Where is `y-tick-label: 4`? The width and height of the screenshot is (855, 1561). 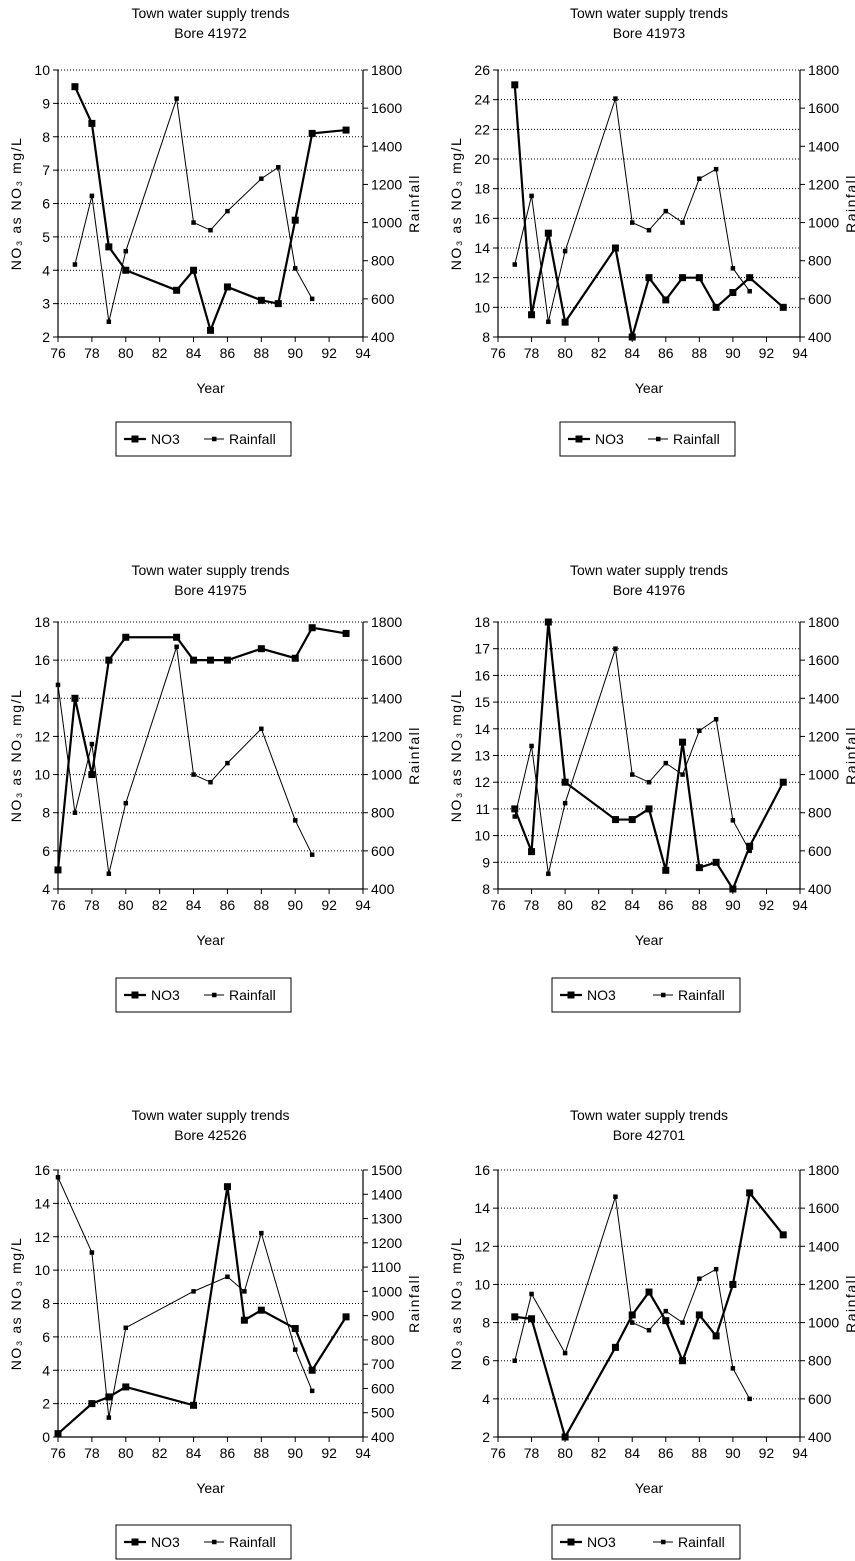
y-tick-label: 4 is located at coordinates (46, 270).